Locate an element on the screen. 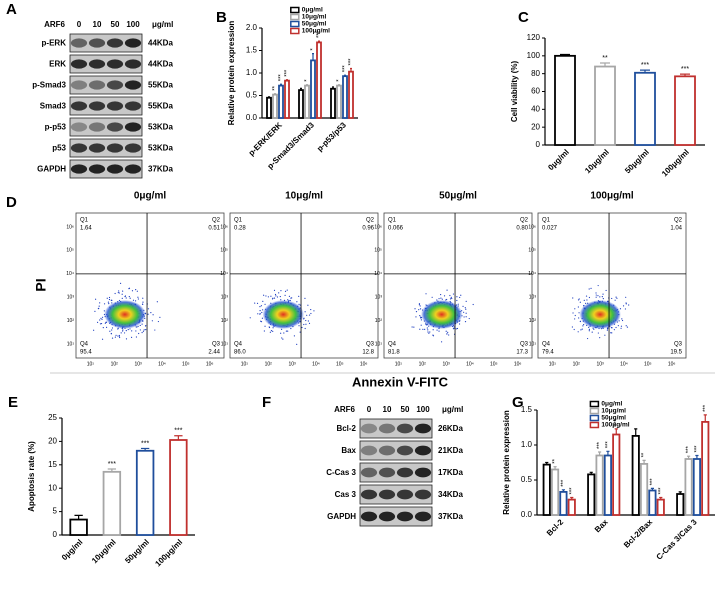 This screenshot has height=600, width=720. protein-label: p-Smad3 is located at coordinates (49, 85).